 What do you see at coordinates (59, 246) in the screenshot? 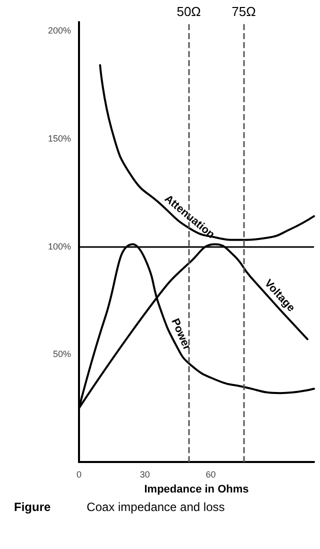
I see `y-tick-label: 100%` at bounding box center [59, 246].